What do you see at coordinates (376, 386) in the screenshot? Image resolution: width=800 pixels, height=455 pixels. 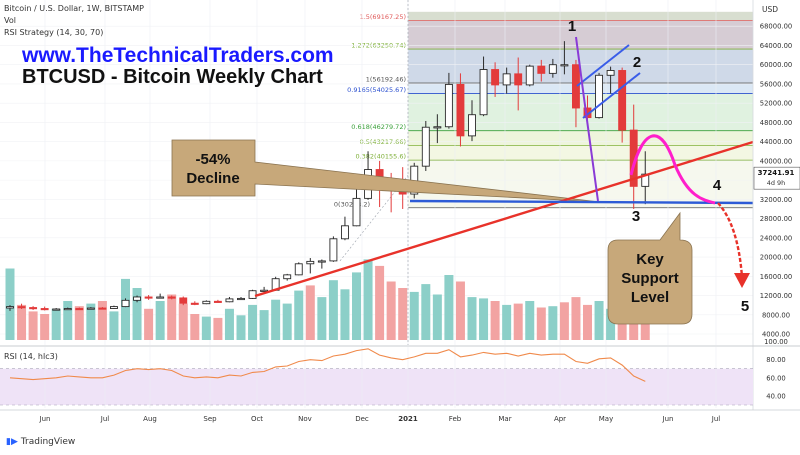 I see `rsi-band` at bounding box center [376, 386].